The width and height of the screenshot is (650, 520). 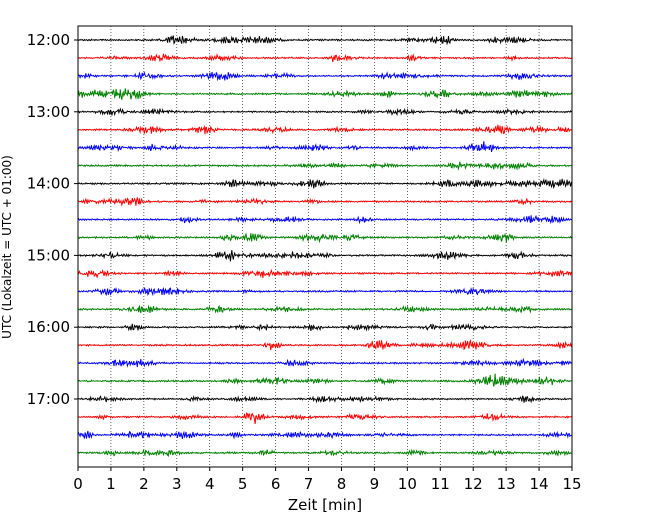 I want to click on x-tick-label: 15, so click(x=571, y=484).